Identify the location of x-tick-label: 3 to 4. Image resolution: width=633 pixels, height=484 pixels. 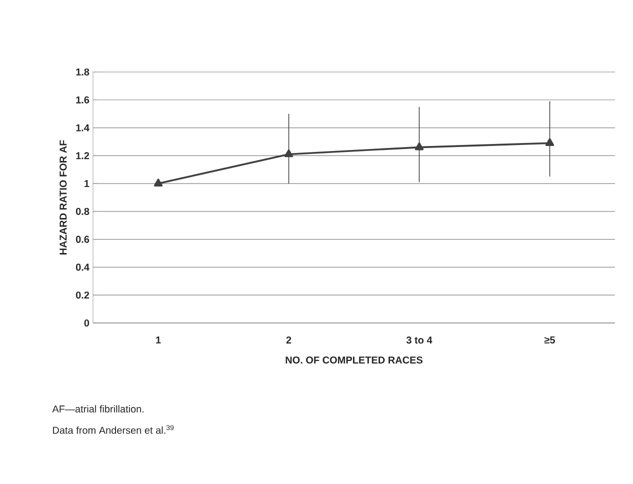
(419, 340).